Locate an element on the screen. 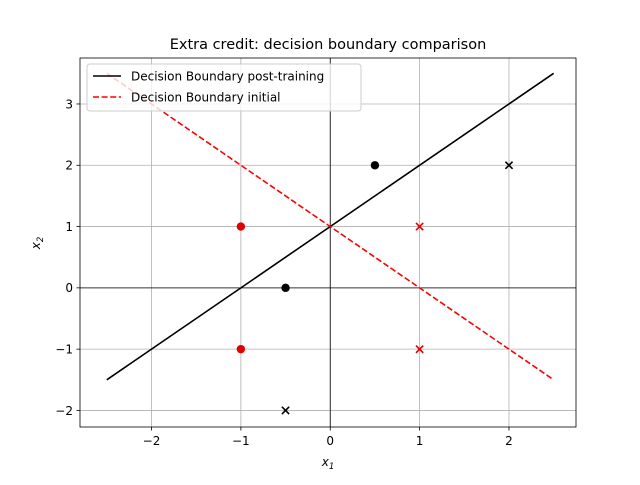 This screenshot has height=485, width=640. y-axis-label: x2 is located at coordinates (37, 244).